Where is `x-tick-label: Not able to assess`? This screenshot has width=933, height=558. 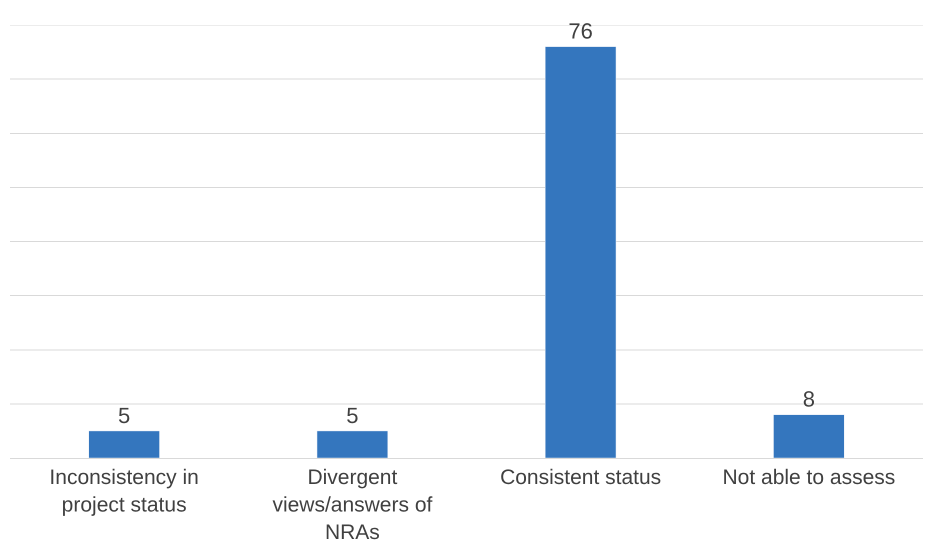 x-tick-label: Not able to assess is located at coordinates (809, 478).